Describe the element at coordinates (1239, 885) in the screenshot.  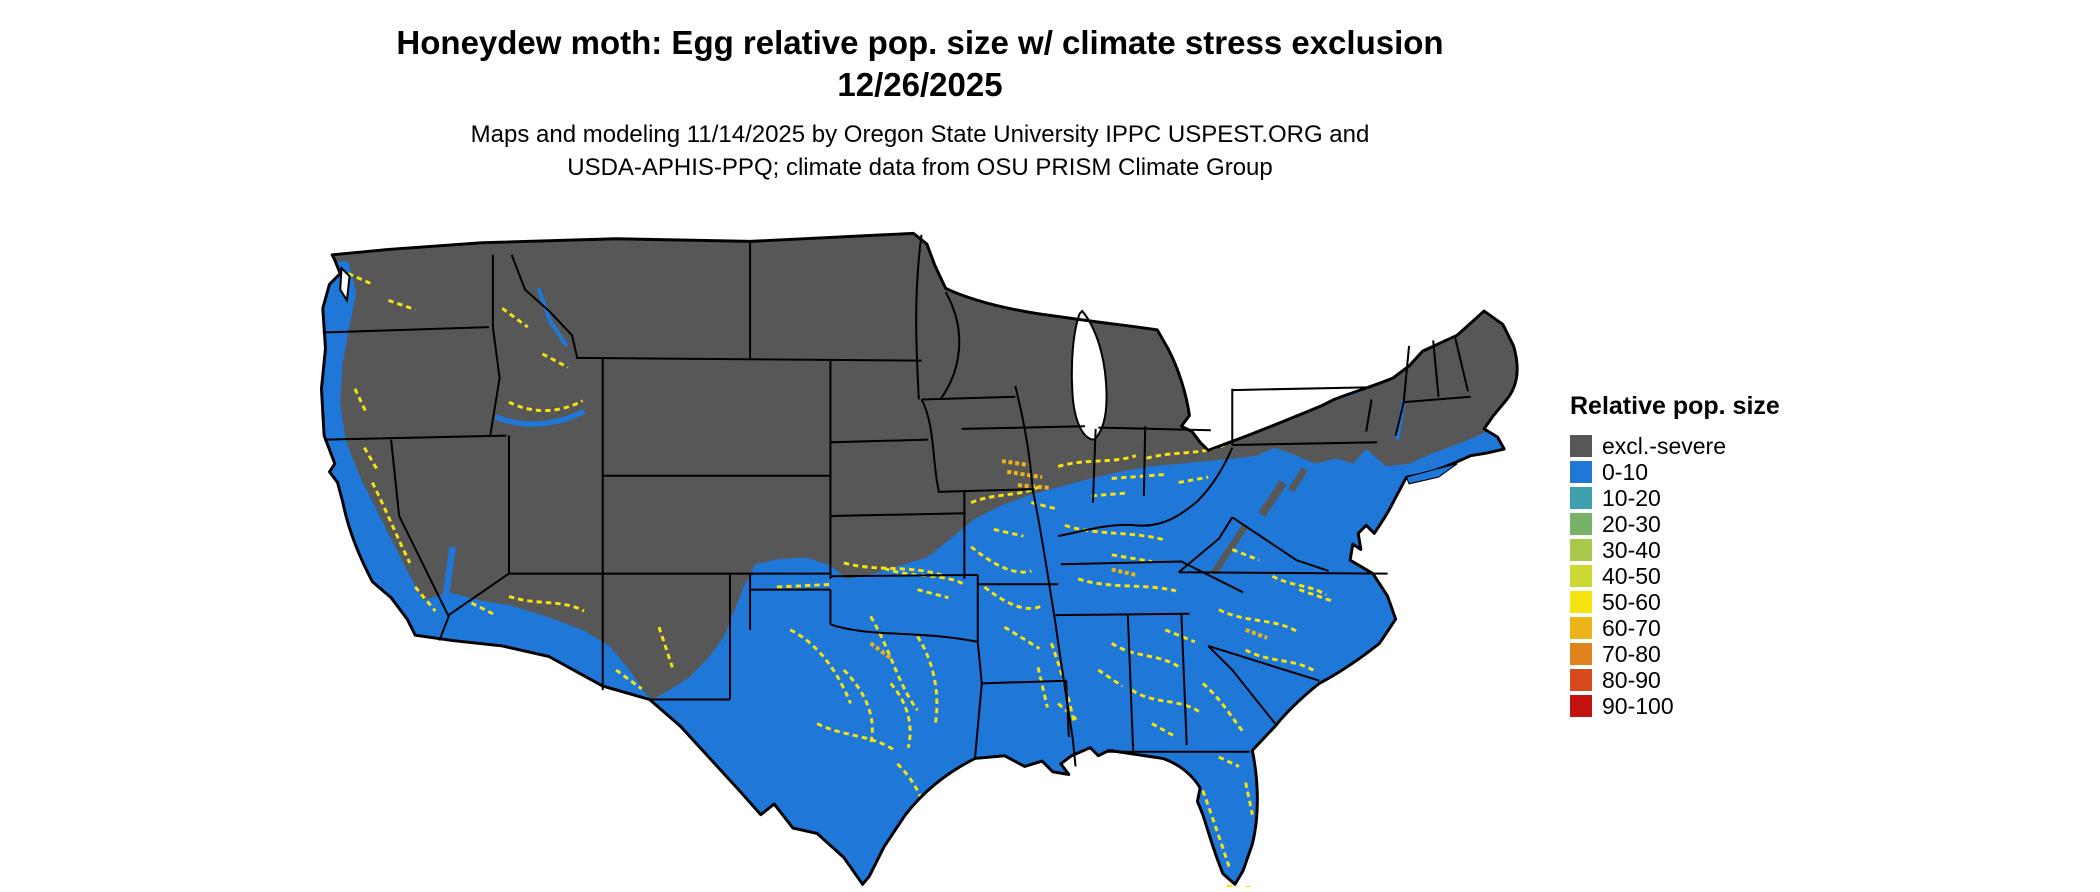
I see `florida-keys-speckles` at that location.